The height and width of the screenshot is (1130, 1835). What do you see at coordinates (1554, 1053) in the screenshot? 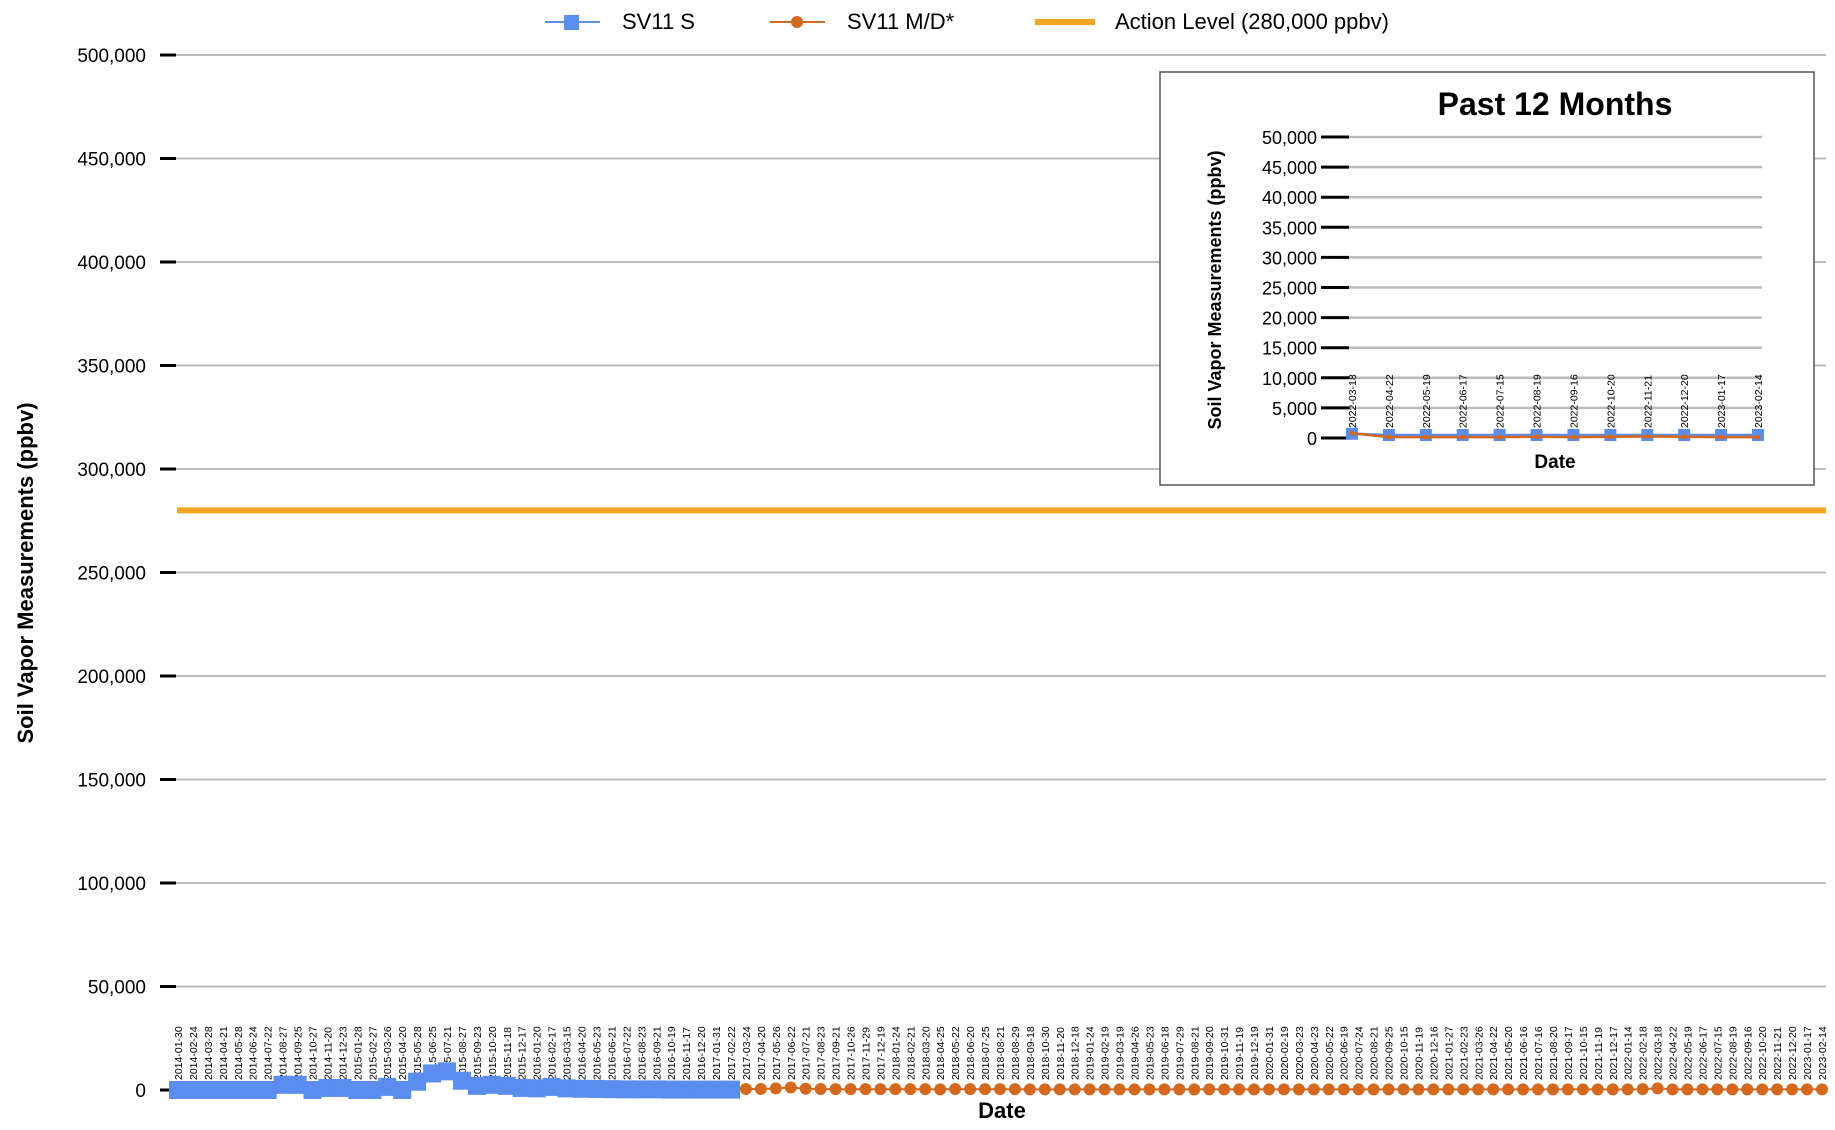
I see `x-tick-label: 2021-08-20` at bounding box center [1554, 1053].